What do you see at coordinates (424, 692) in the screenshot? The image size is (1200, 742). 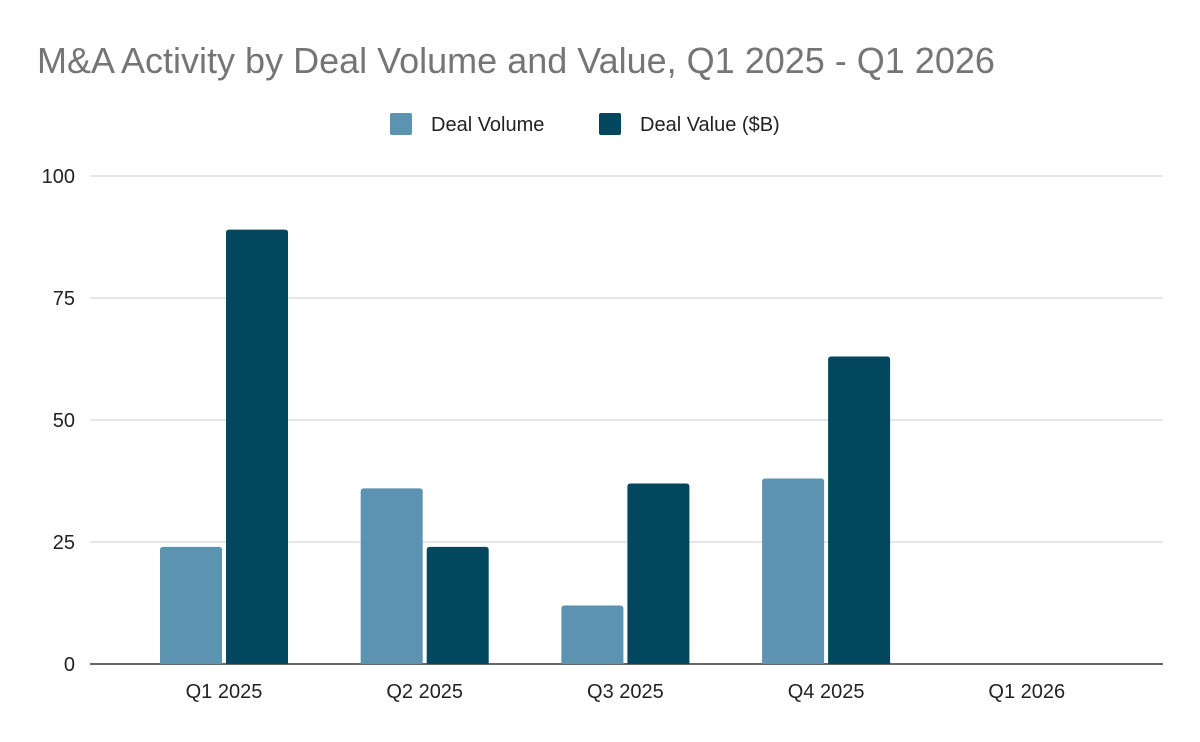 I see `x-tick-label: Q2 2025` at bounding box center [424, 692].